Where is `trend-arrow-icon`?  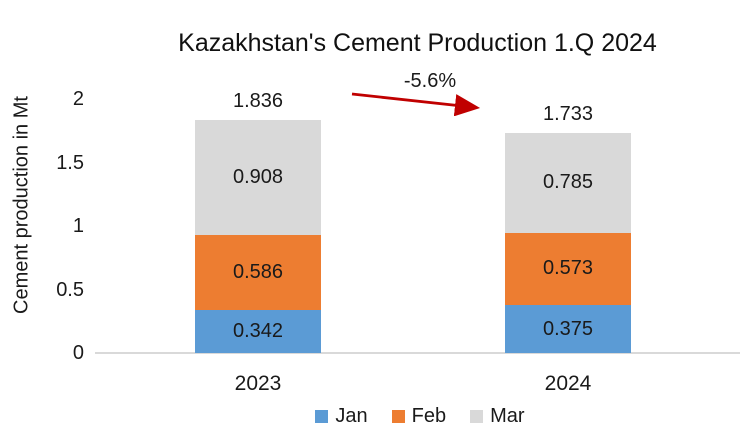
trend-arrow-icon is located at coordinates (416, 104).